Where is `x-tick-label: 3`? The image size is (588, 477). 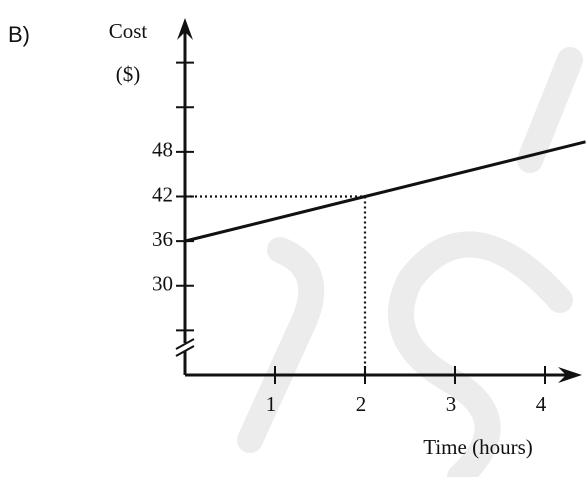 x-tick-label: 3 is located at coordinates (451, 404).